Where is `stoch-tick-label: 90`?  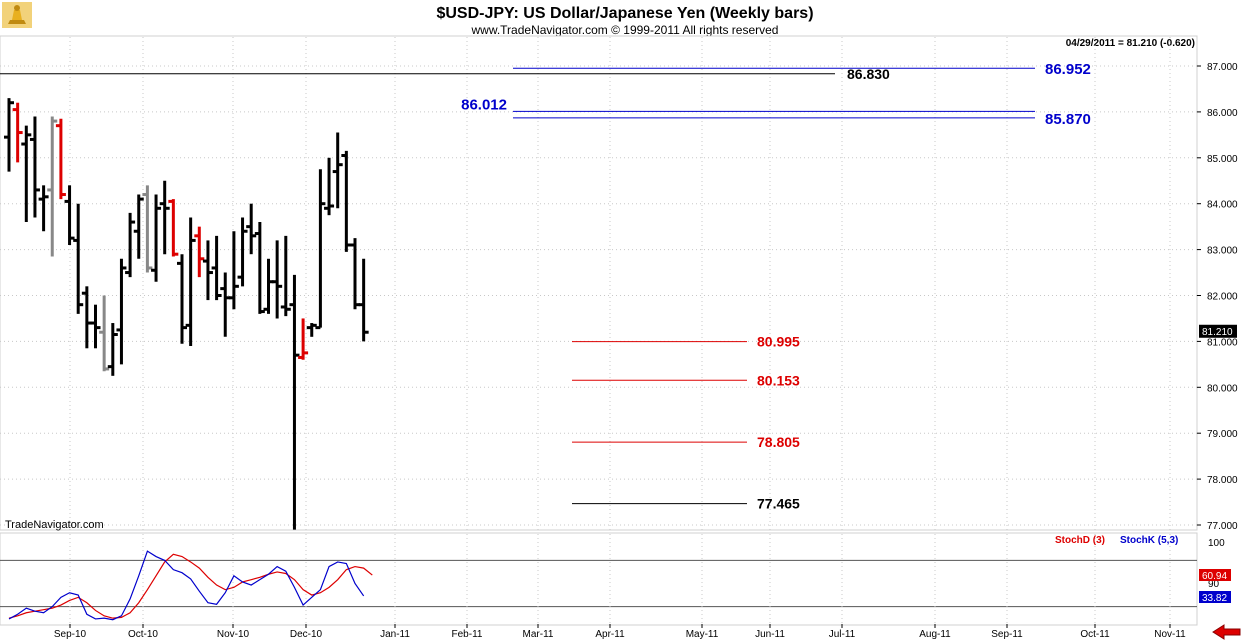 stoch-tick-label: 90 is located at coordinates (1214, 584).